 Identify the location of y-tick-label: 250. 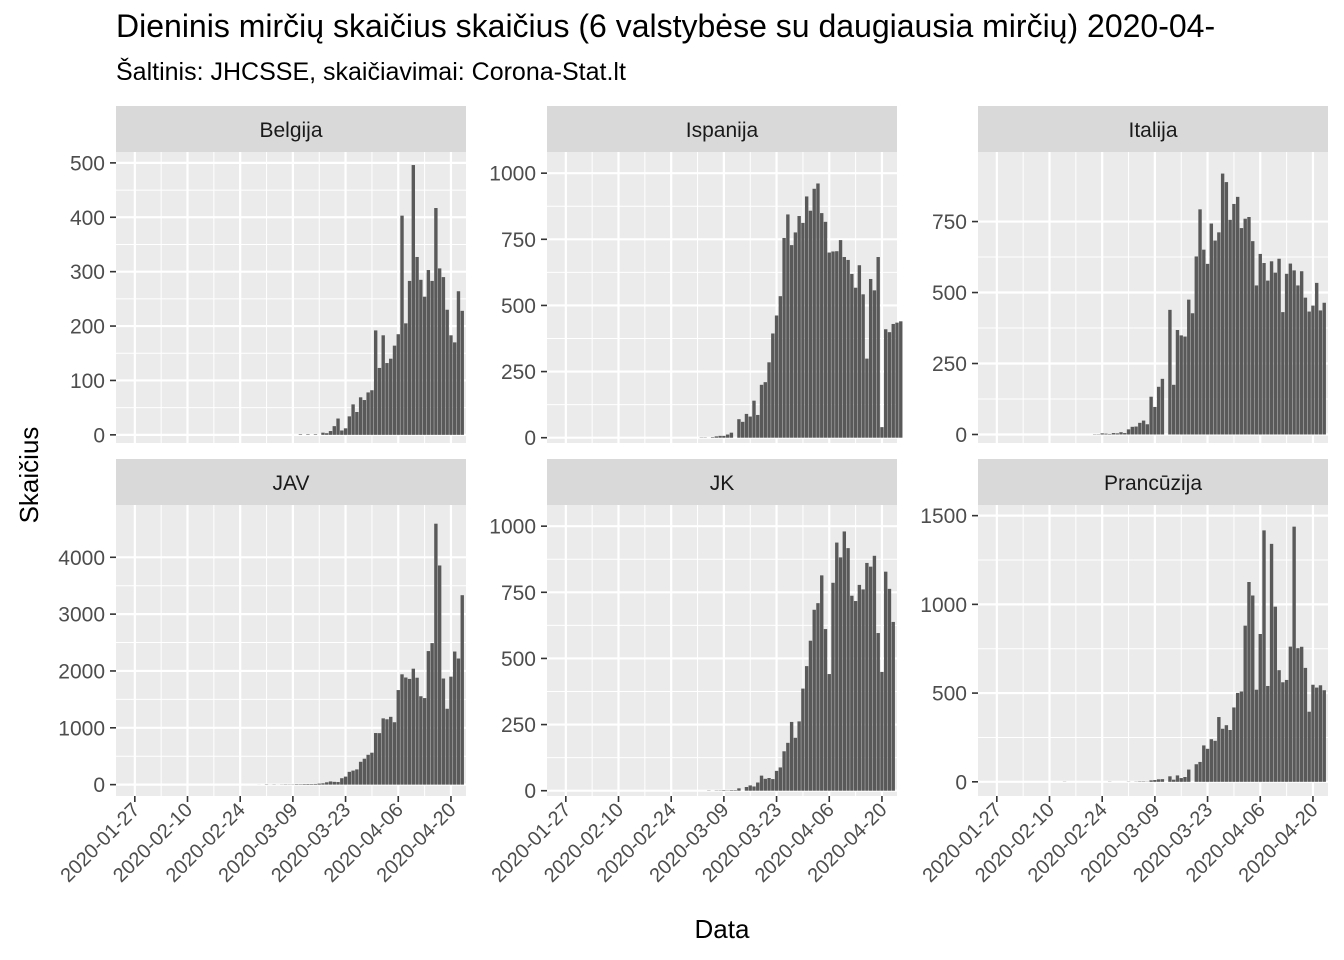
(518, 725).